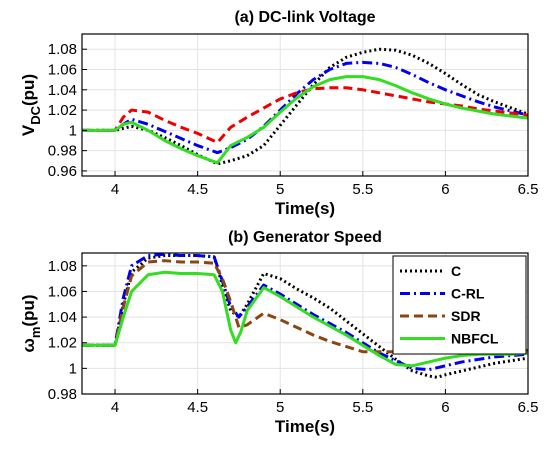 Image resolution: width=550 pixels, height=456 pixels. I want to click on chart1-ytick-label-0-98: 0.98, so click(62, 394).